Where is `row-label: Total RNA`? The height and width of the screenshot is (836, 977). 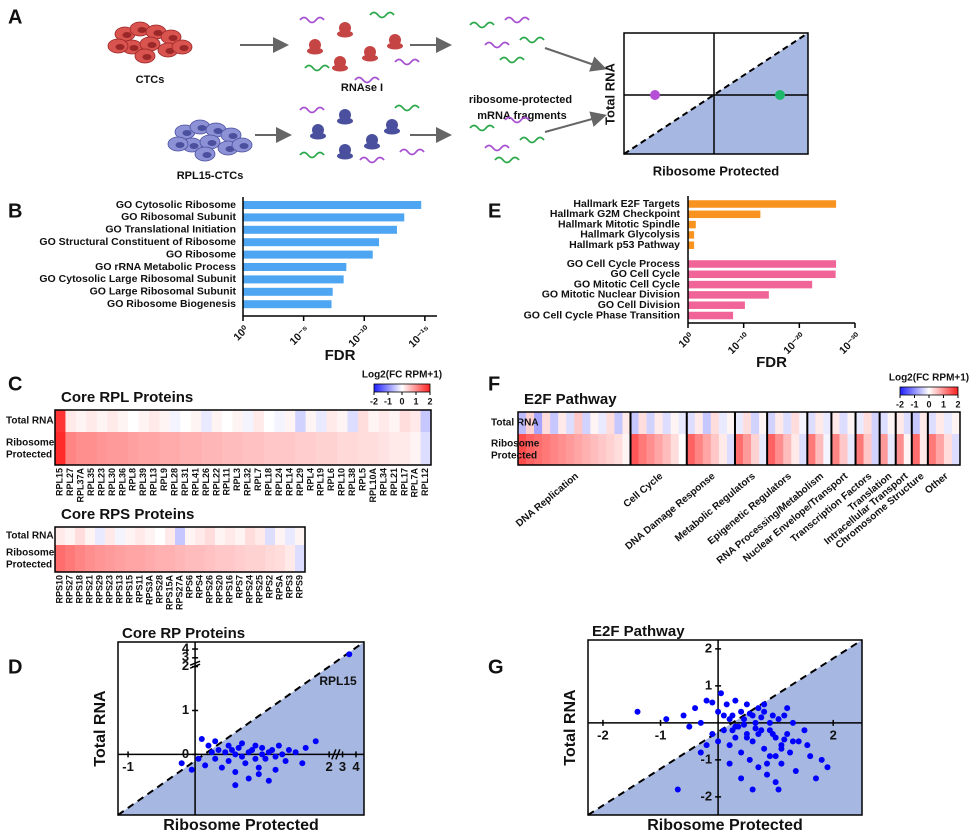
row-label: Total RNA is located at coordinates (30, 421).